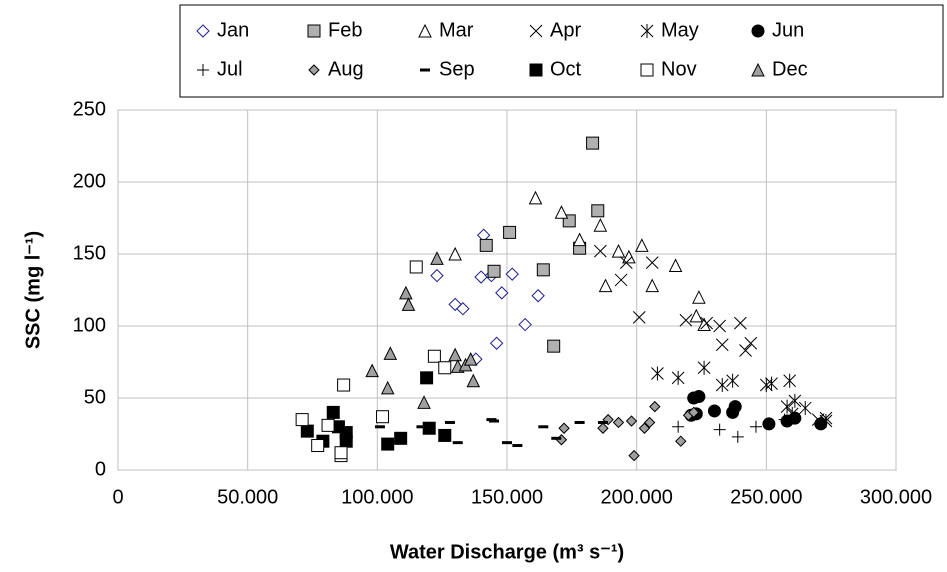 The height and width of the screenshot is (572, 947). Describe the element at coordinates (766, 497) in the screenshot. I see `x-tick-label: 250.000` at that location.